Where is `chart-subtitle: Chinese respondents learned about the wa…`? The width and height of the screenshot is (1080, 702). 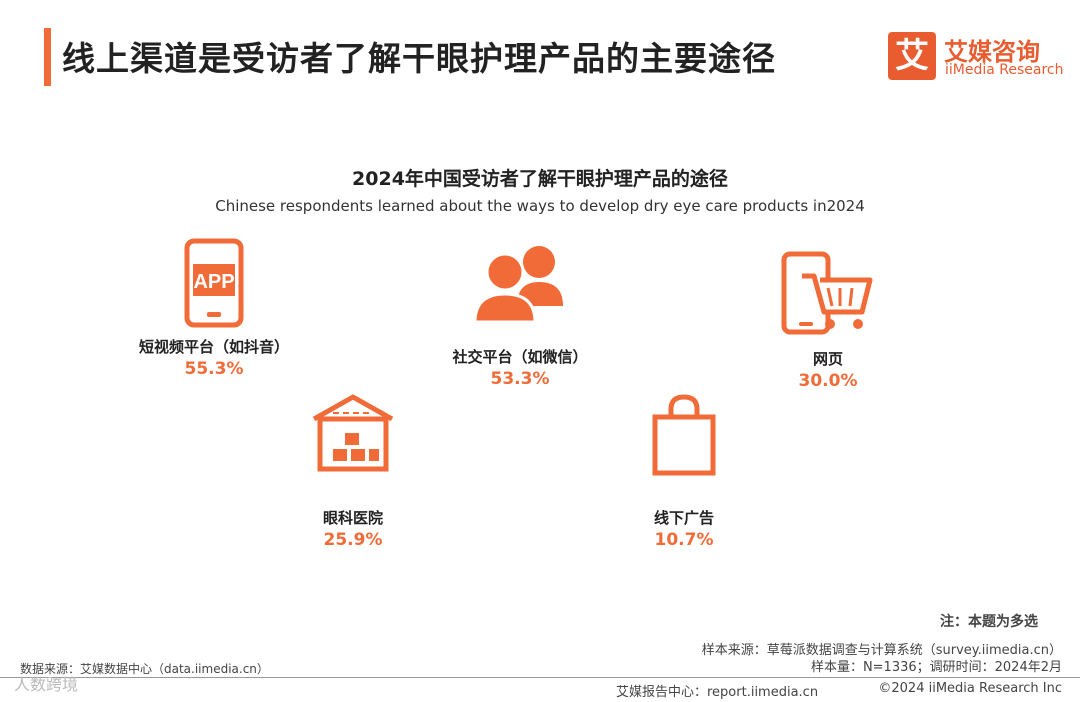 chart-subtitle: Chinese respondents learned about the wa… is located at coordinates (540, 206).